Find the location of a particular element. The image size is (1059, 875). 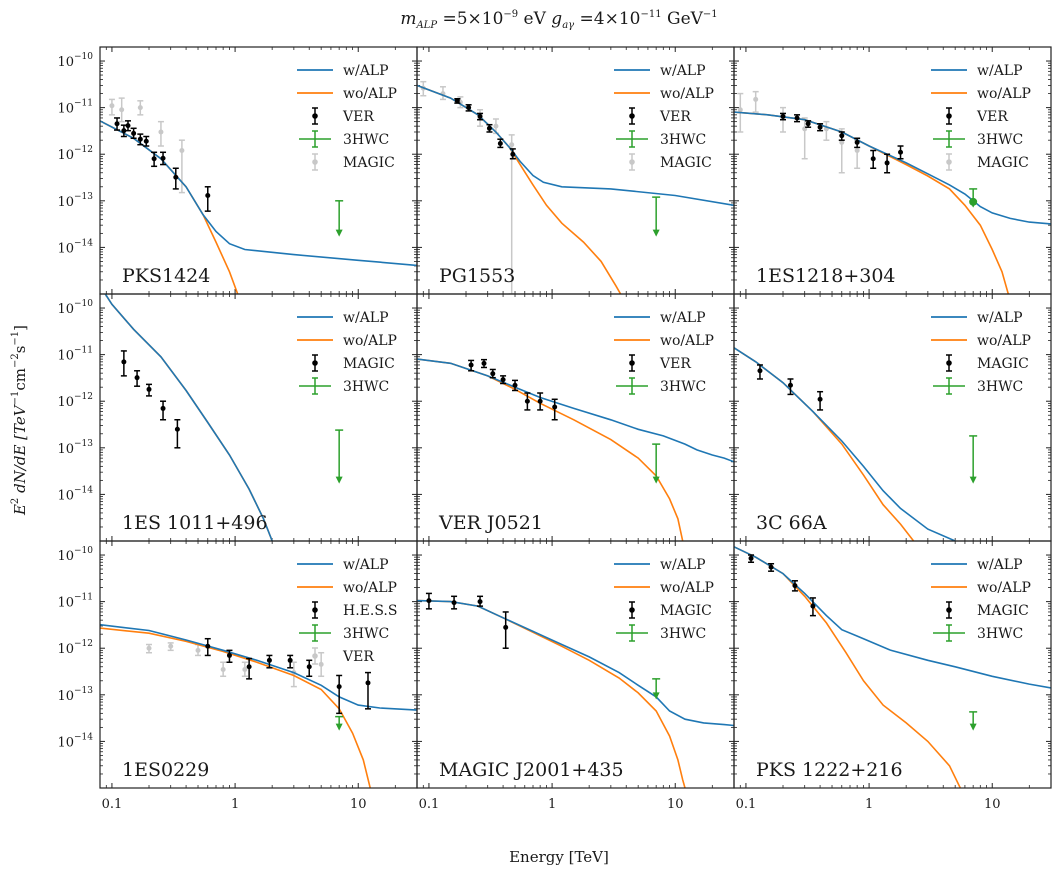

legend: w/ALP wo/ALP VER 3HWC is located at coordinates (664, 352).